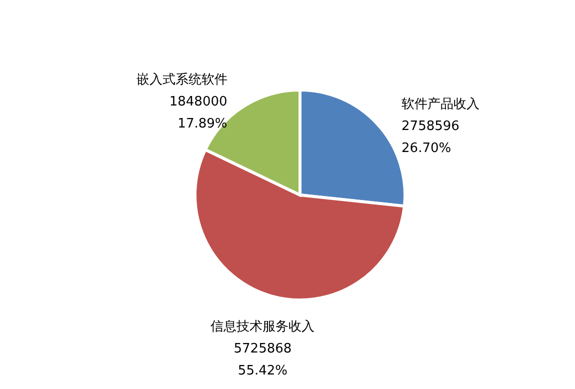 The height and width of the screenshot is (389, 575). What do you see at coordinates (198, 113) in the screenshot?
I see `data-label: 1848000 17.89%` at bounding box center [198, 113].